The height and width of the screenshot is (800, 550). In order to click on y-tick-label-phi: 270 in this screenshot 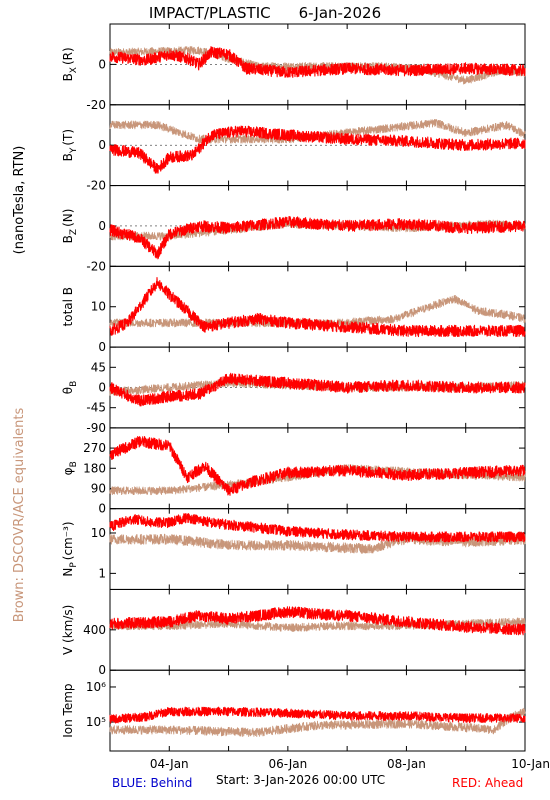, I will do `click(94, 448)`.